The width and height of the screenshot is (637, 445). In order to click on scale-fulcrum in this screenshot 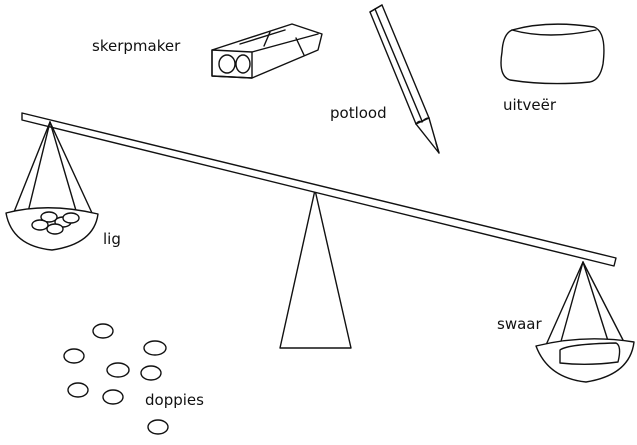, I will do `click(315, 269)`.